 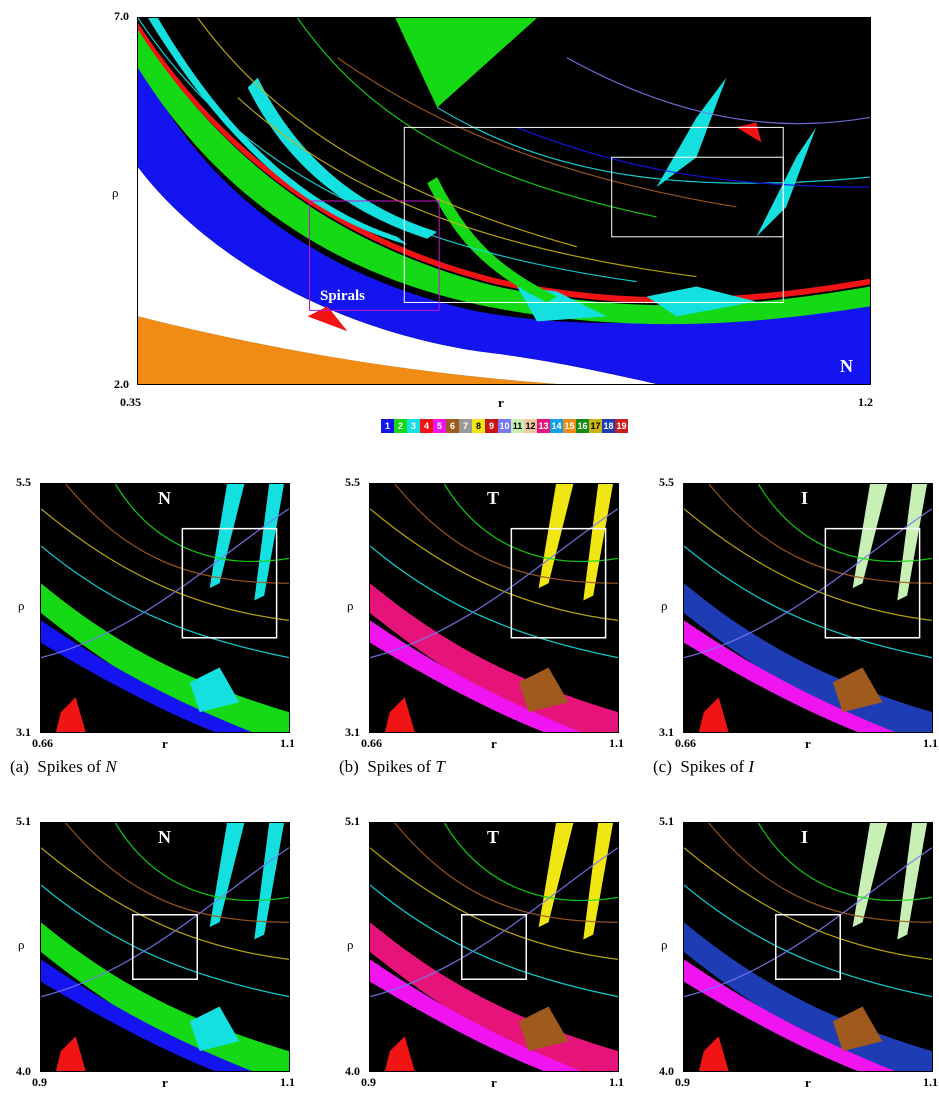 What do you see at coordinates (352, 1071) in the screenshot?
I see `row2-1-y-bottom-tick: 4.0` at bounding box center [352, 1071].